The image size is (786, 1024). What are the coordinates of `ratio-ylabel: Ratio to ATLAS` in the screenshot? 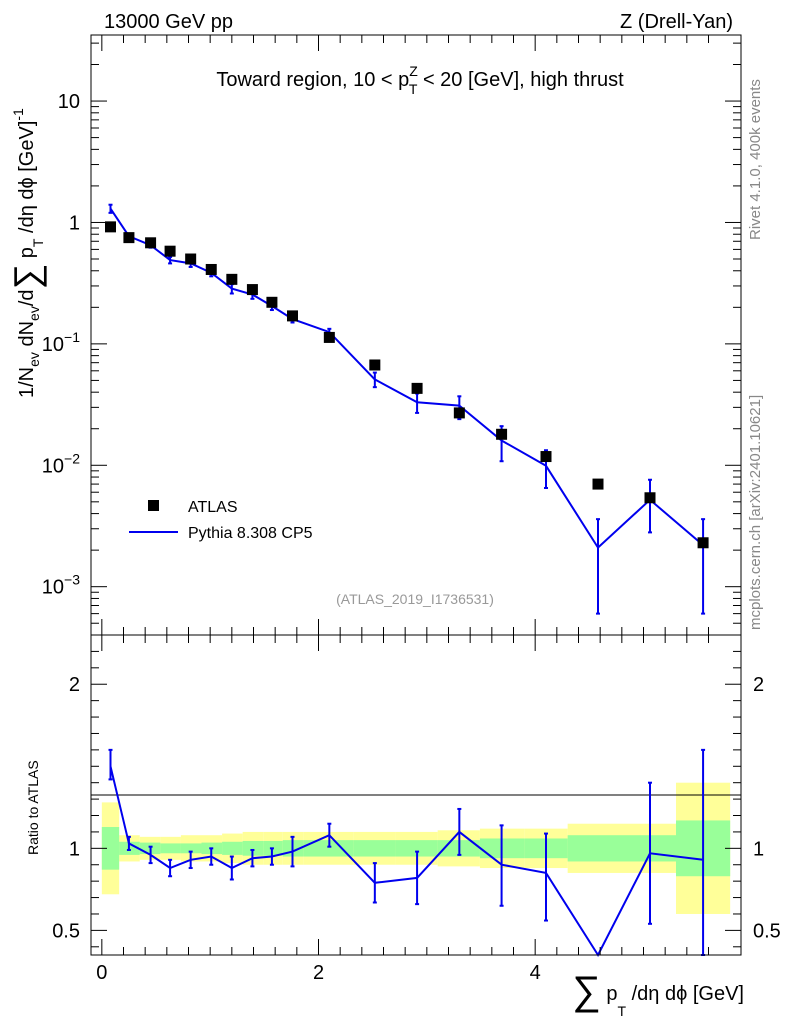 It's located at (33, 807).